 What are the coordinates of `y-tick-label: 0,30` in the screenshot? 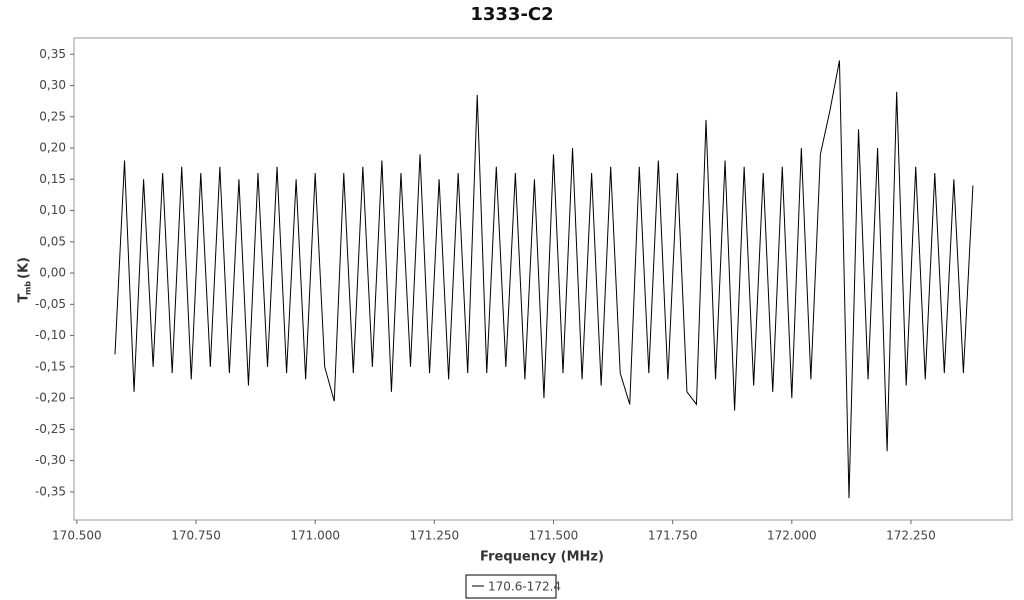 It's located at (52, 85).